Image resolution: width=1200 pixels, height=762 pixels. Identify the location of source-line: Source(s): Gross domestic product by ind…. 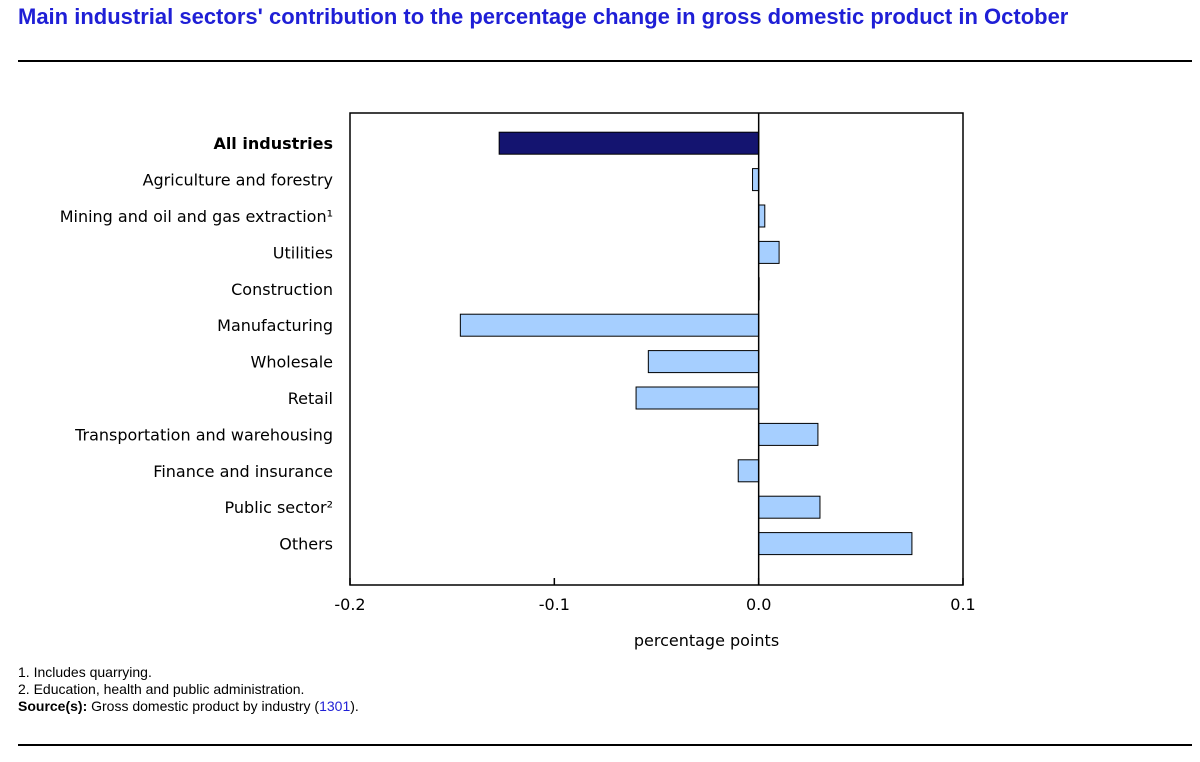
(188, 706).